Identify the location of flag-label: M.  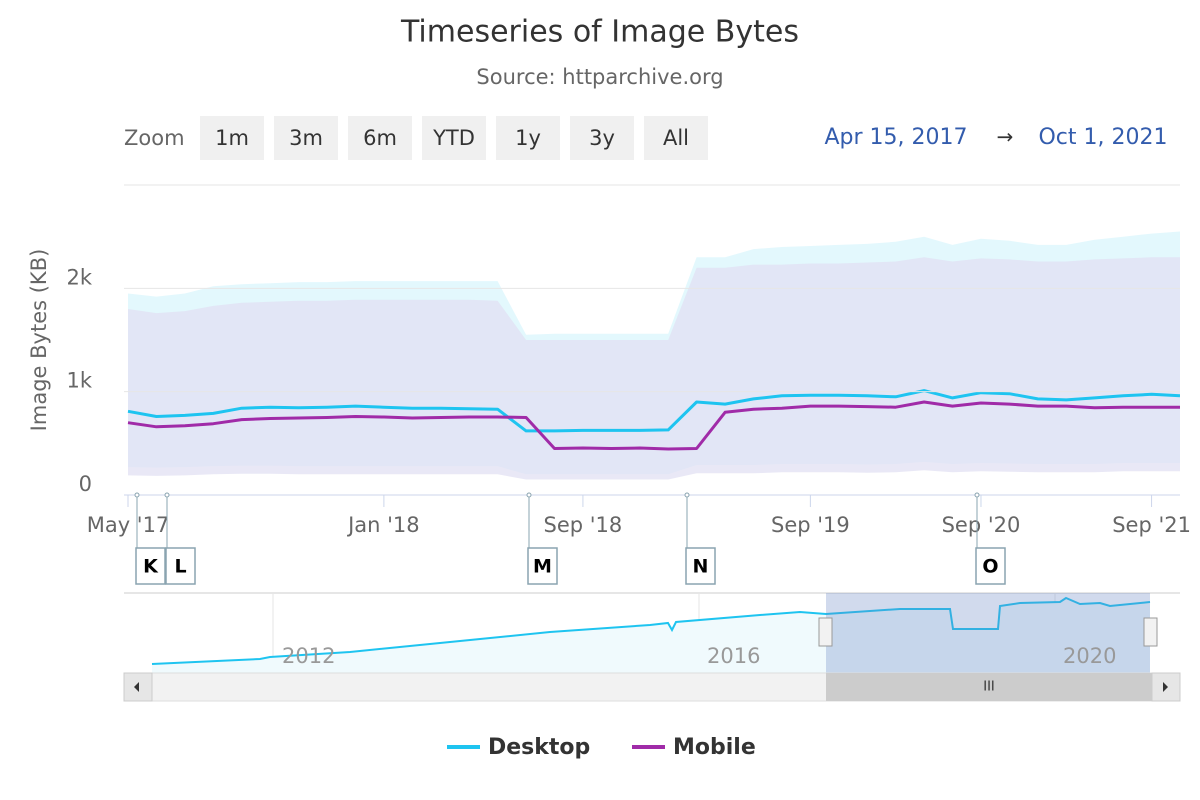
(542, 567).